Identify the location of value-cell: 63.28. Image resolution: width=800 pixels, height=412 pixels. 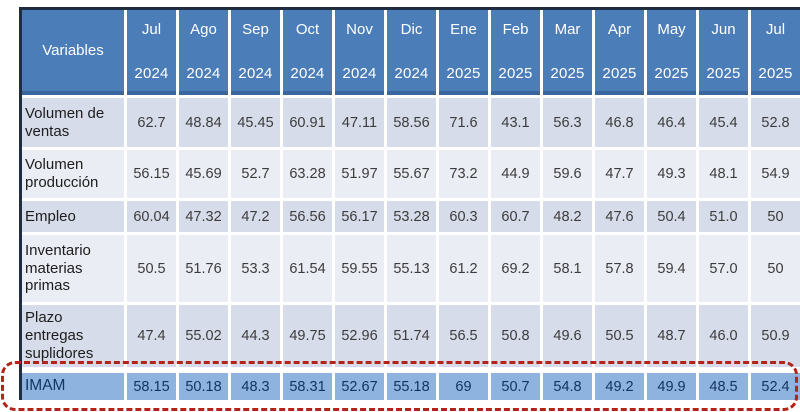
(307, 174).